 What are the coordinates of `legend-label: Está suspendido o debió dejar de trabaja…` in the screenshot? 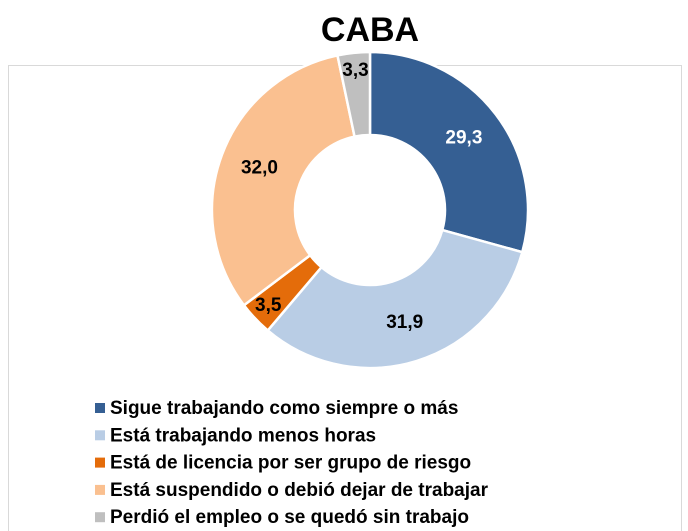 It's located at (299, 490).